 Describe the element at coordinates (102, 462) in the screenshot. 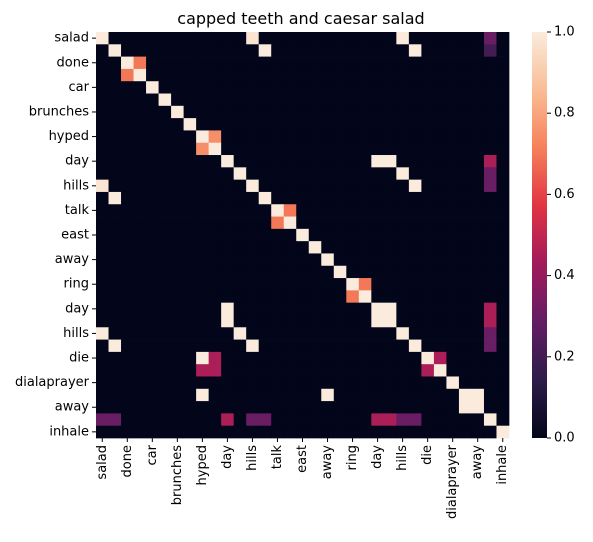

I see `x-tick-label: salad` at that location.